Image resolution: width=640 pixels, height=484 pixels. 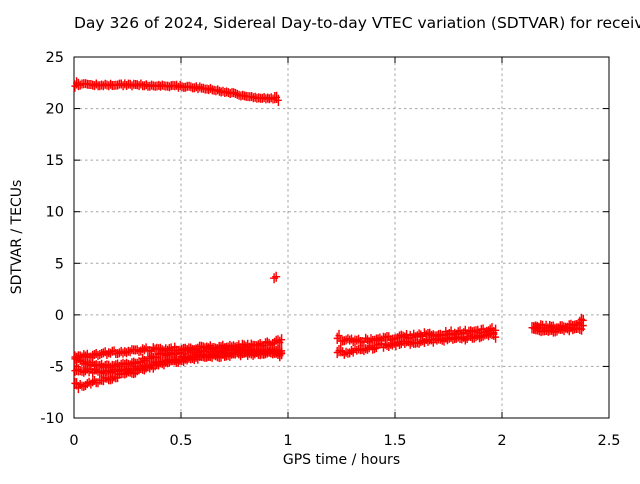 I want to click on y-tick-label: 5, so click(x=59, y=264).